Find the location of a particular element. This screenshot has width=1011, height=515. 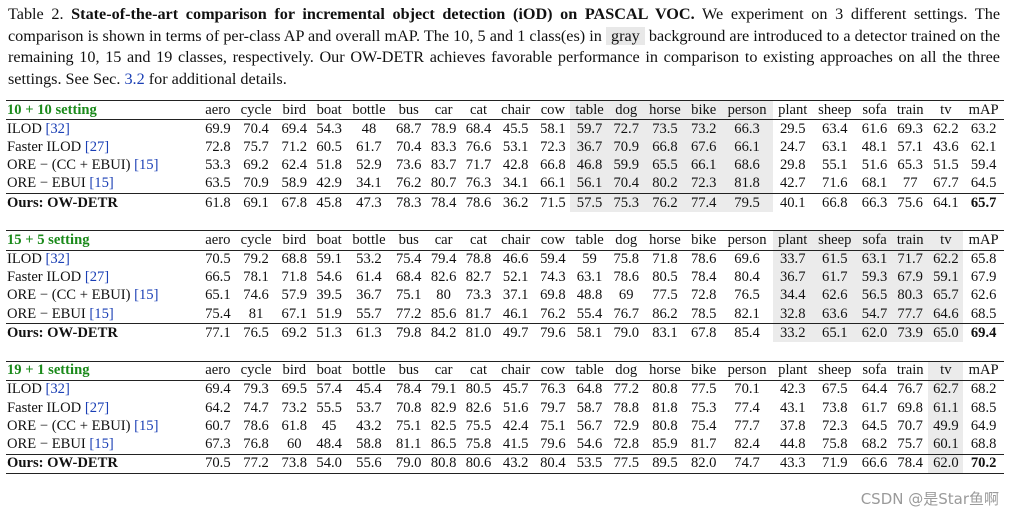

method-cell: ORE − EBUI [15] is located at coordinates (103, 184).